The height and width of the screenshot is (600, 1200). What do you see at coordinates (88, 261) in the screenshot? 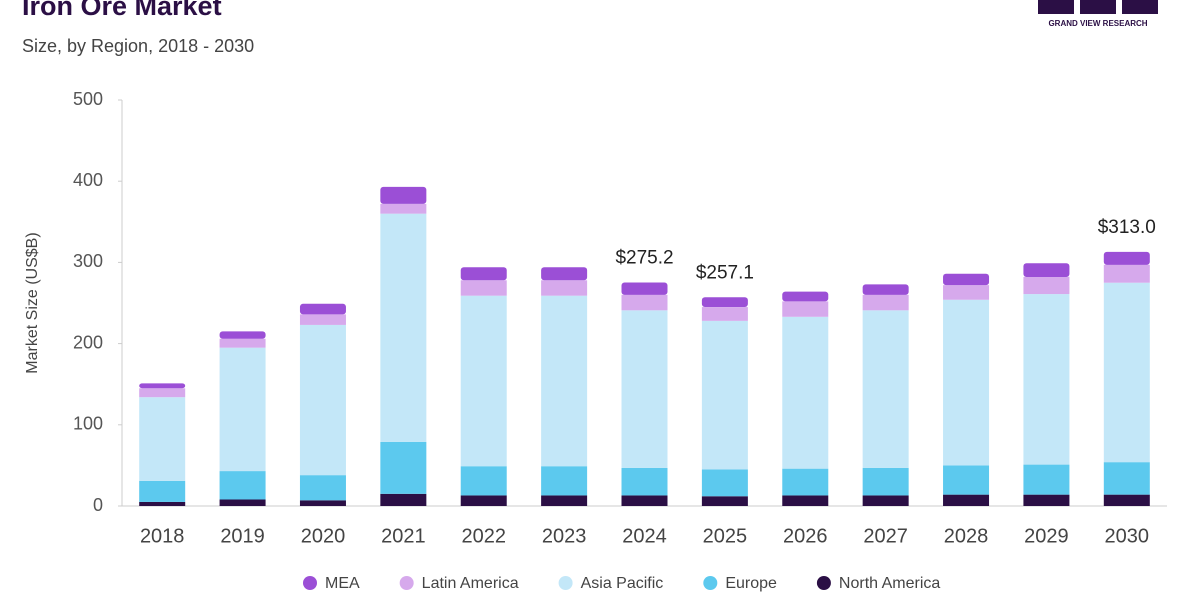
I see `y-tick-label: 300` at bounding box center [88, 261].